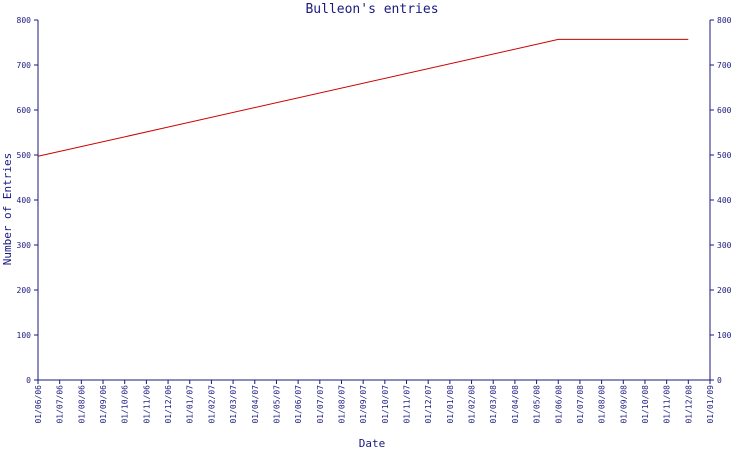 This screenshot has height=450, width=750. What do you see at coordinates (710, 404) in the screenshot?
I see `x-tick-label: 01/01/09` at bounding box center [710, 404].